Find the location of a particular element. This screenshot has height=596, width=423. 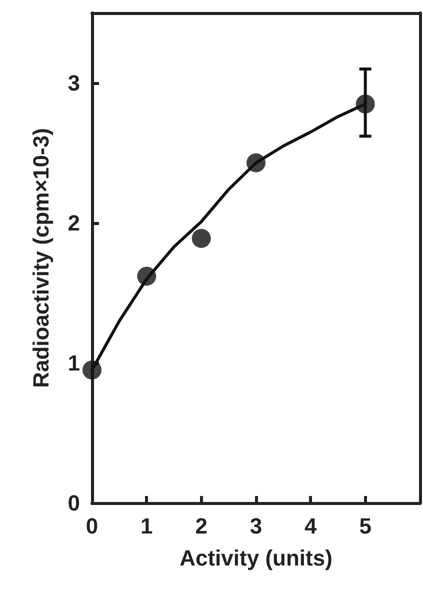

y-tick-label: 1 is located at coordinates (74, 363).